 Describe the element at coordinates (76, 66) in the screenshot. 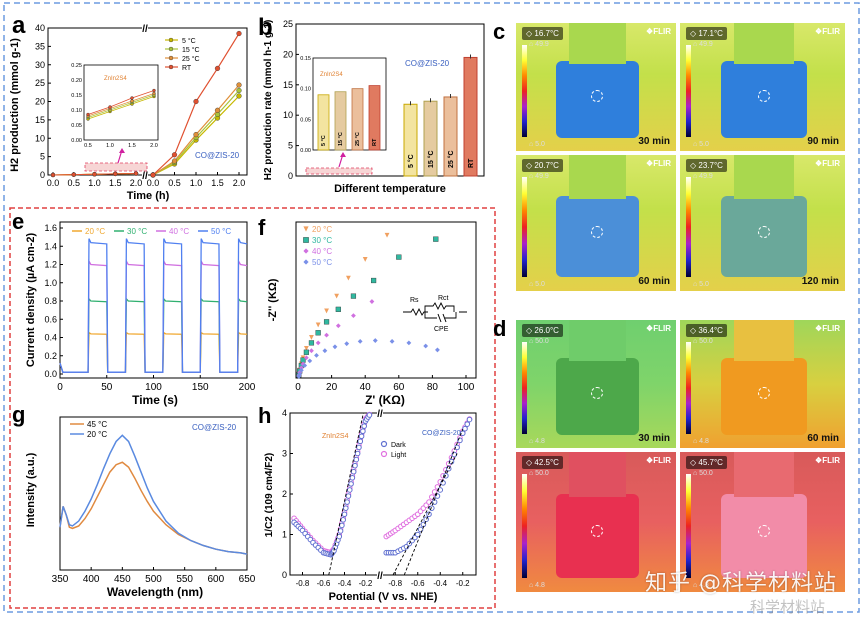

I see `inset-y-tick-a: 0.25` at that location.